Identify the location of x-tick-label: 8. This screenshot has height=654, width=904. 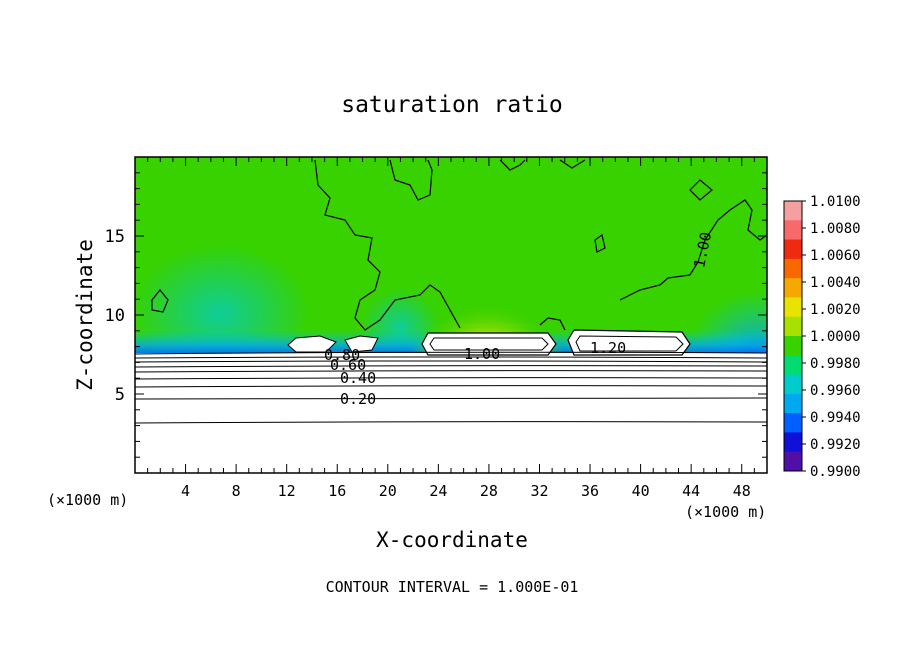
(236, 491).